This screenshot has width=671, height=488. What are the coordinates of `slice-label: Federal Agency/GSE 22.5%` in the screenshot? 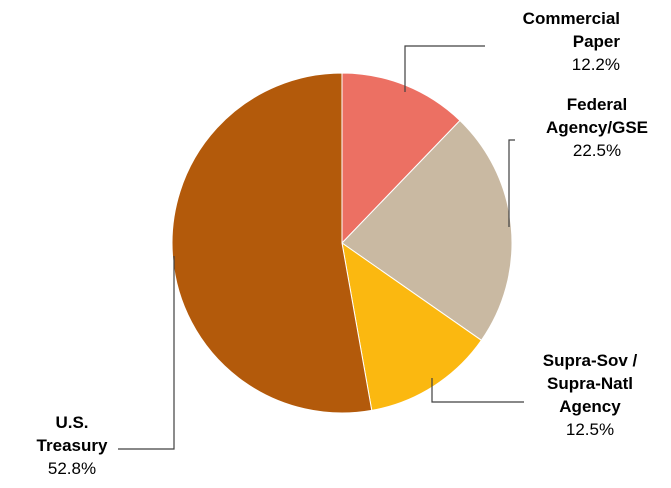 It's located at (597, 127).